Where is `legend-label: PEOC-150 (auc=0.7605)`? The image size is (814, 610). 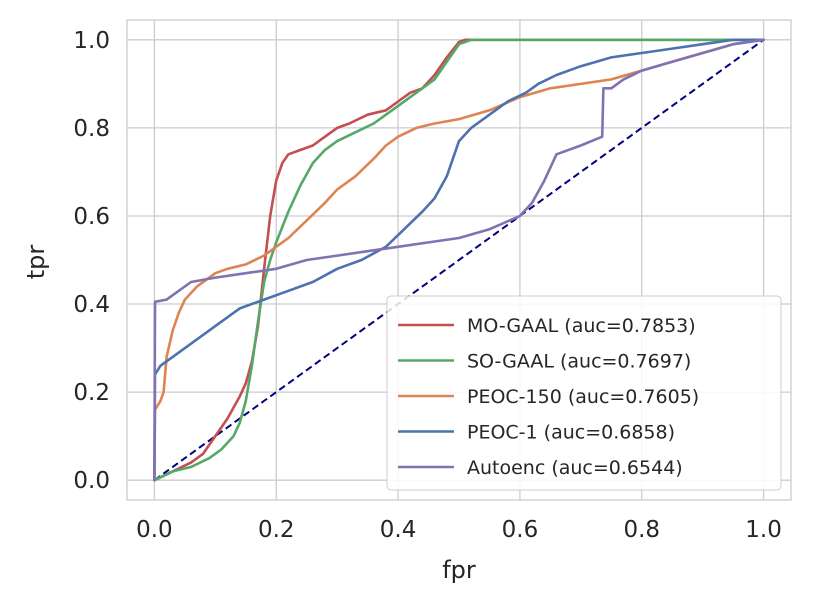
legend-label: PEOC-150 (auc=0.7605) is located at coordinates (583, 397).